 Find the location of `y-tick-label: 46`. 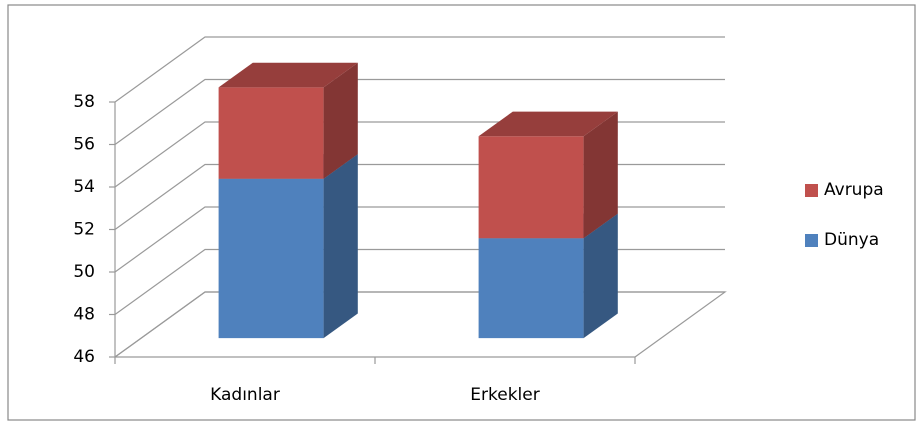

y-tick-label: 46 is located at coordinates (84, 357).